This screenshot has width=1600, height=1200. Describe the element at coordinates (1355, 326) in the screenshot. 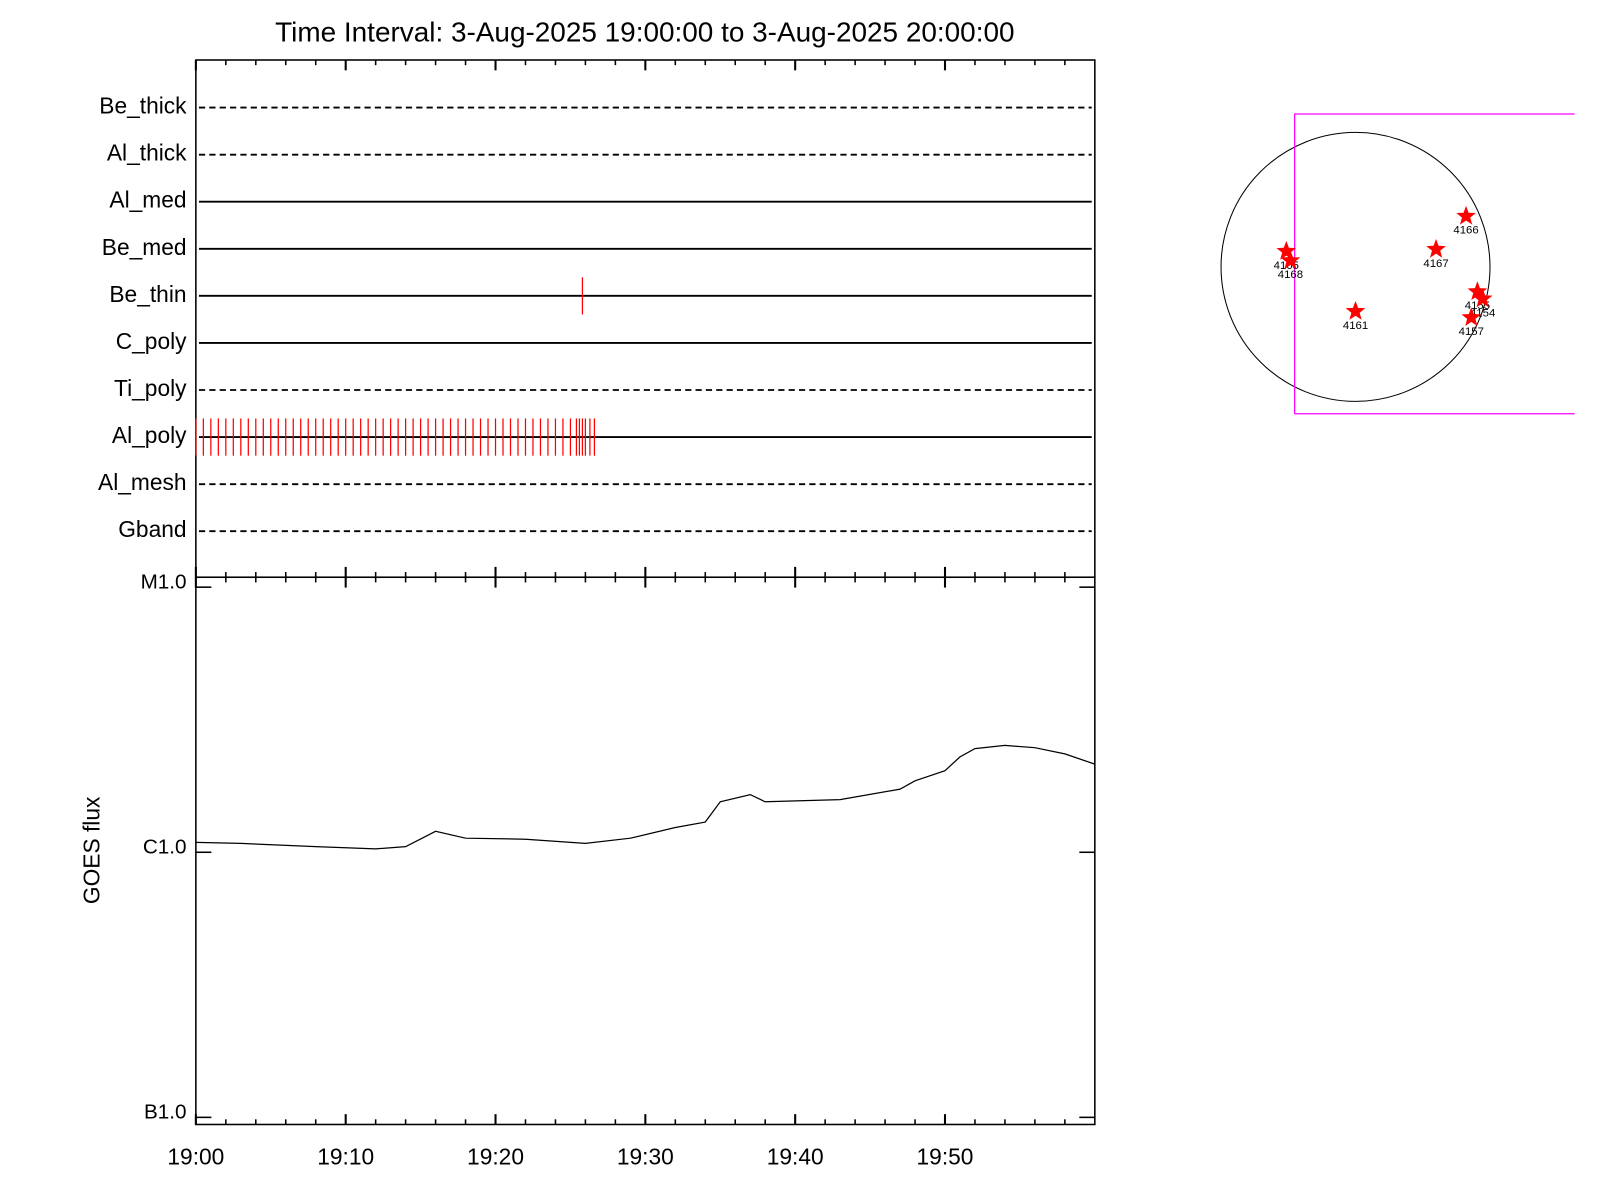

I see `region-label: 4161` at that location.